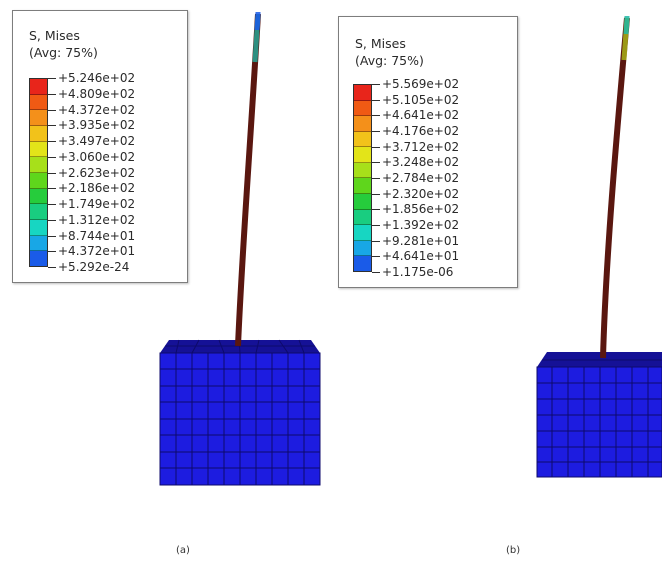  I want to click on tick-label: +5.246e+02, so click(91, 78).